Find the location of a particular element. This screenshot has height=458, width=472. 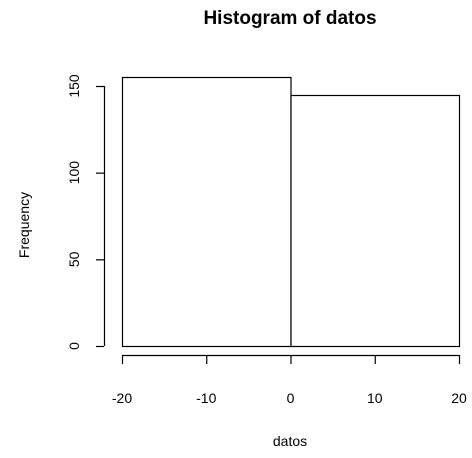

y-tick-label: 50 is located at coordinates (74, 259).